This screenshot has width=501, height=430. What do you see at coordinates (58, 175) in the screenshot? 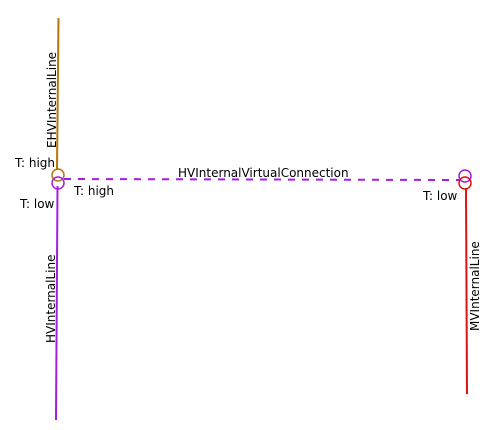
I see `left-transformer-upper-winding` at bounding box center [58, 175].